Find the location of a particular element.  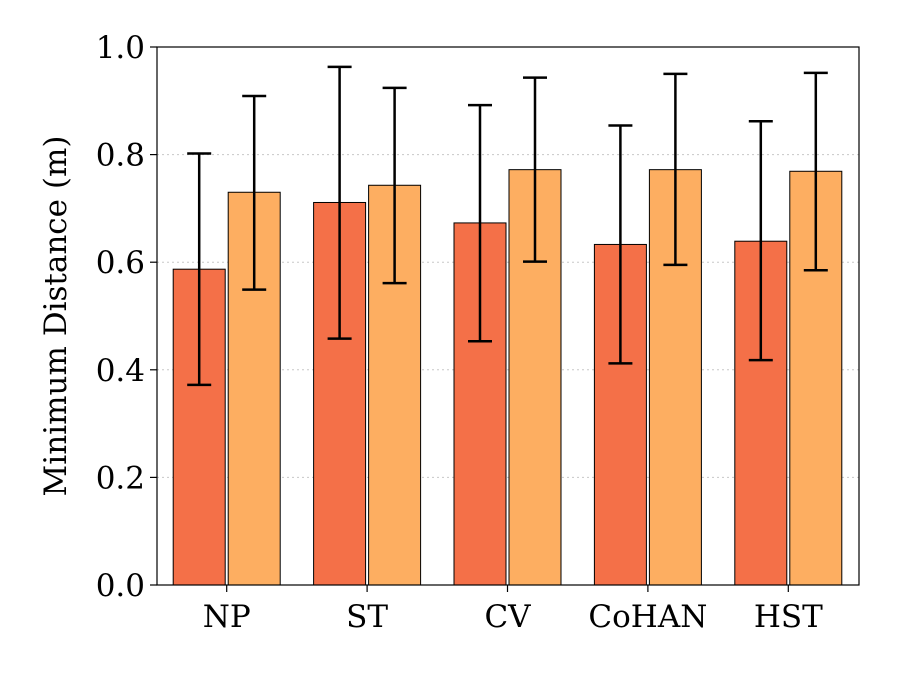

y-tick-label: 0.8 is located at coordinates (120, 156).